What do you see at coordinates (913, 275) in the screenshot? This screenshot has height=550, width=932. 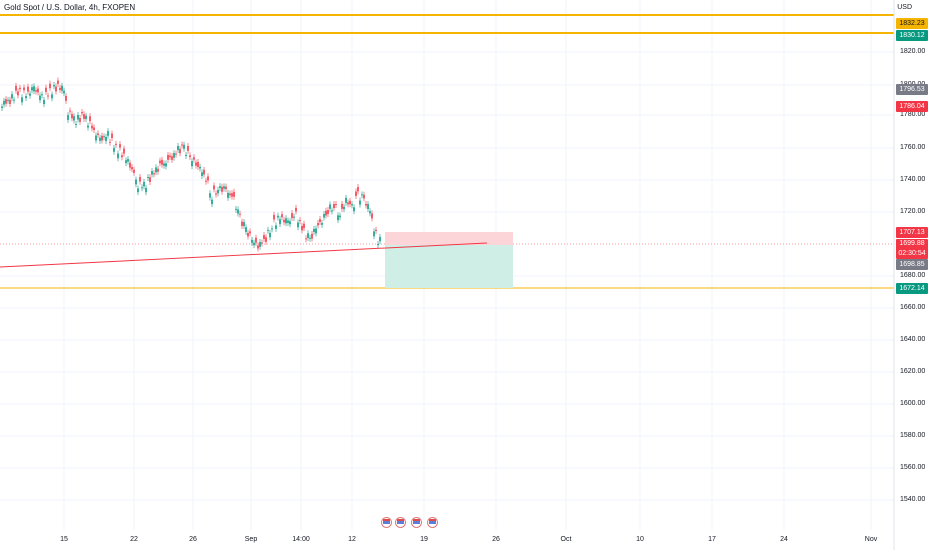 I see `y-tick: 1680.00` at bounding box center [913, 275].